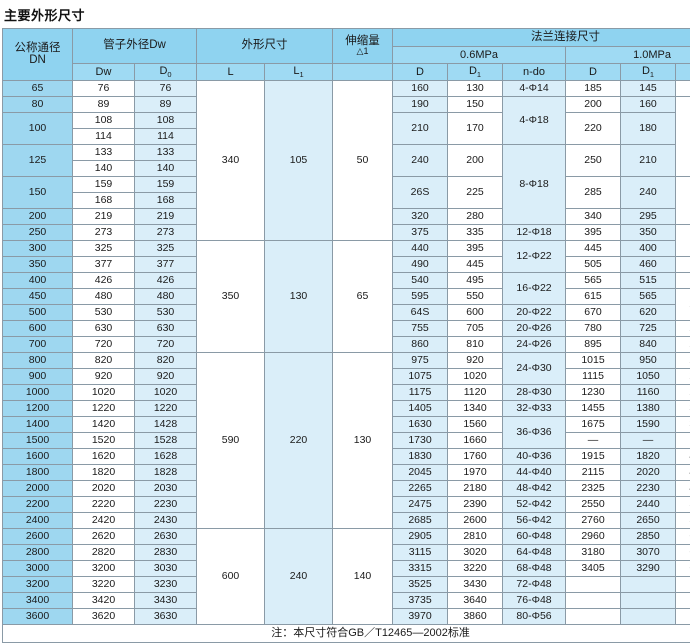  I want to click on cell-dw: 480, so click(103, 296).